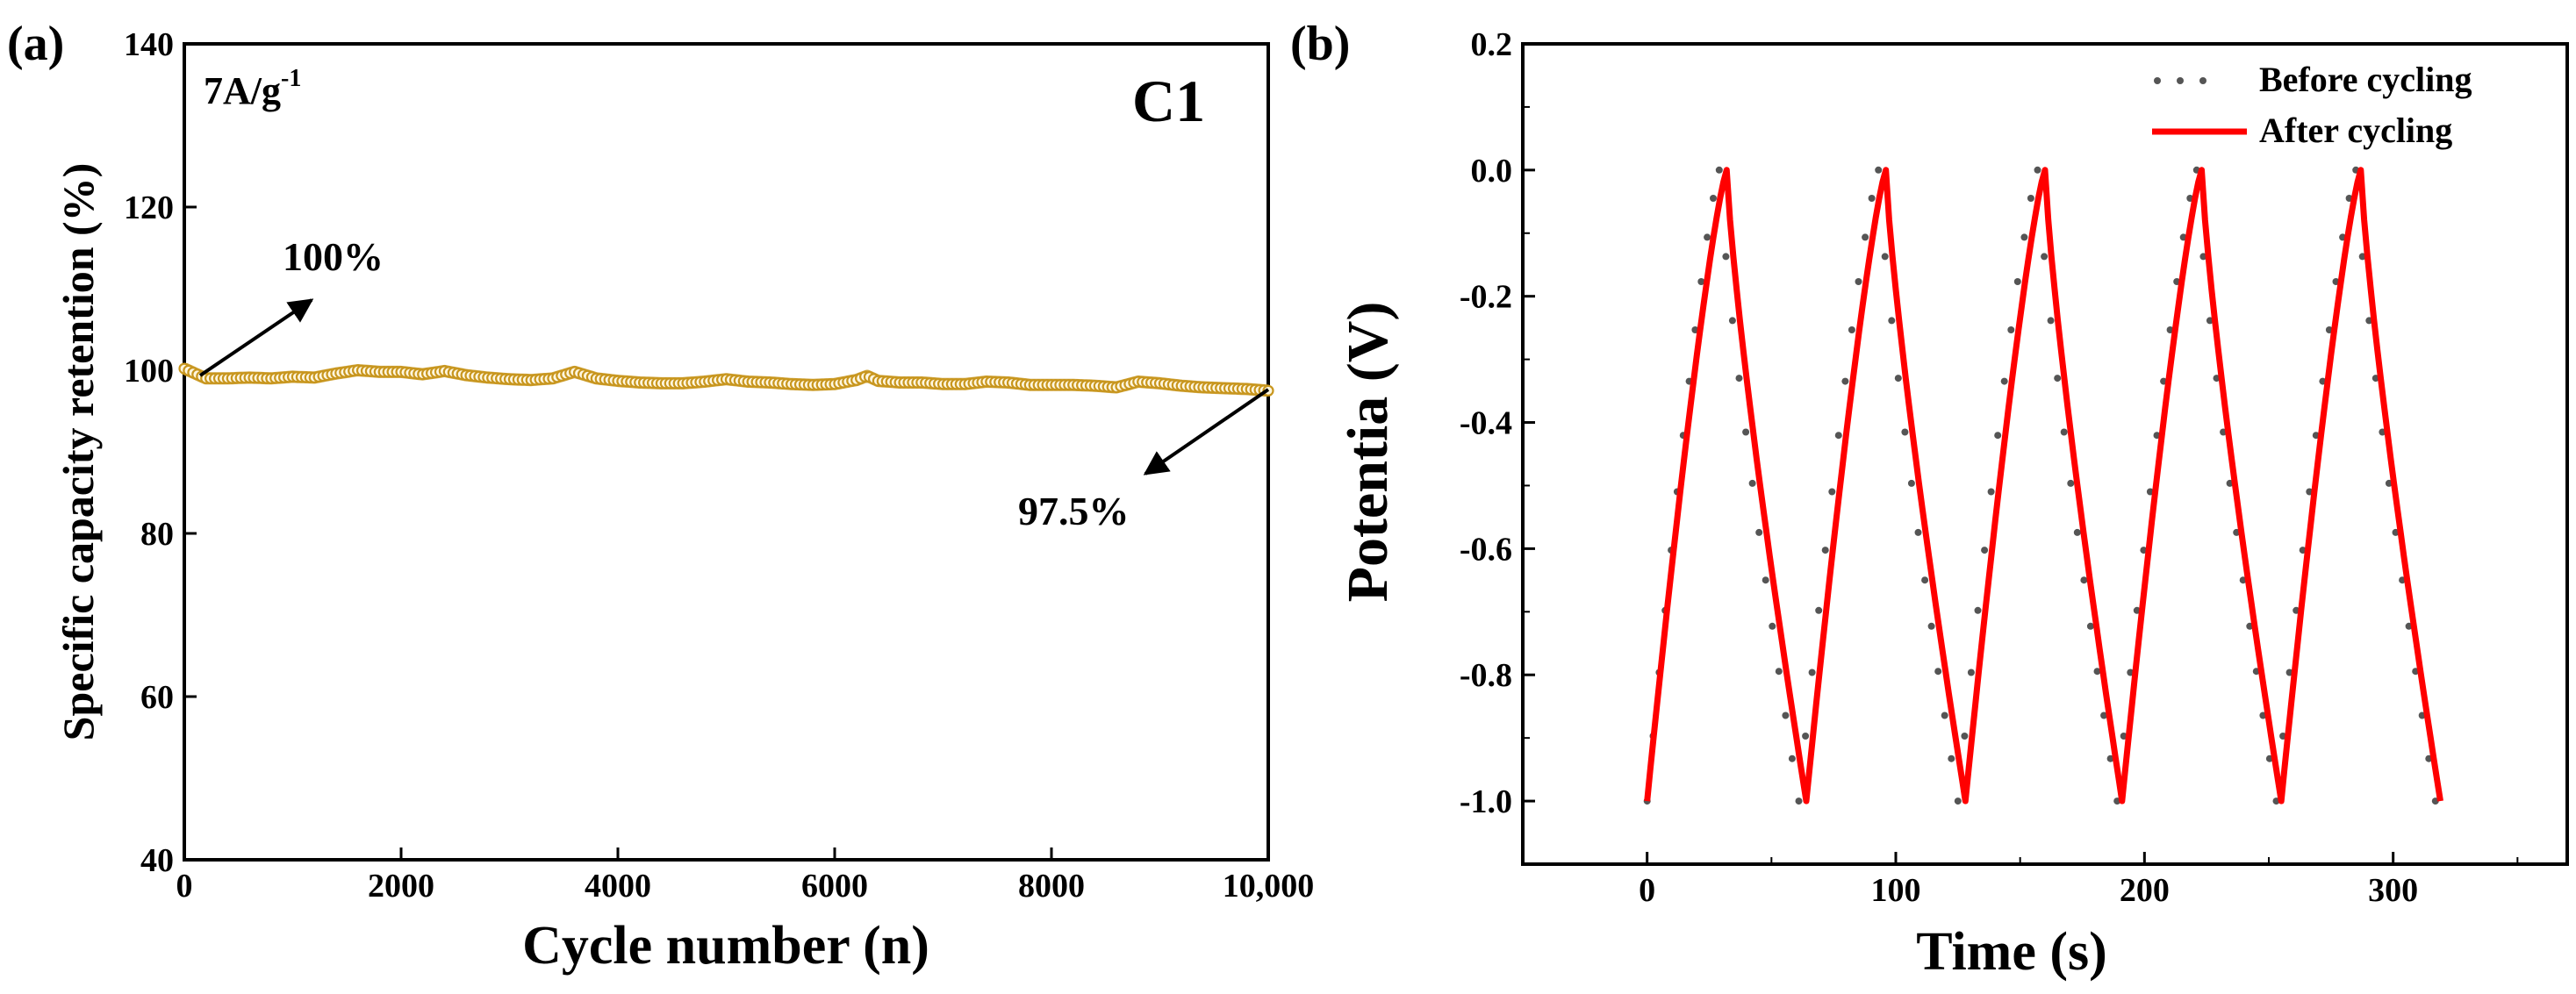 The height and width of the screenshot is (994, 2576). Describe the element at coordinates (157, 697) in the screenshot. I see `y-tick-label-a: 60` at that location.